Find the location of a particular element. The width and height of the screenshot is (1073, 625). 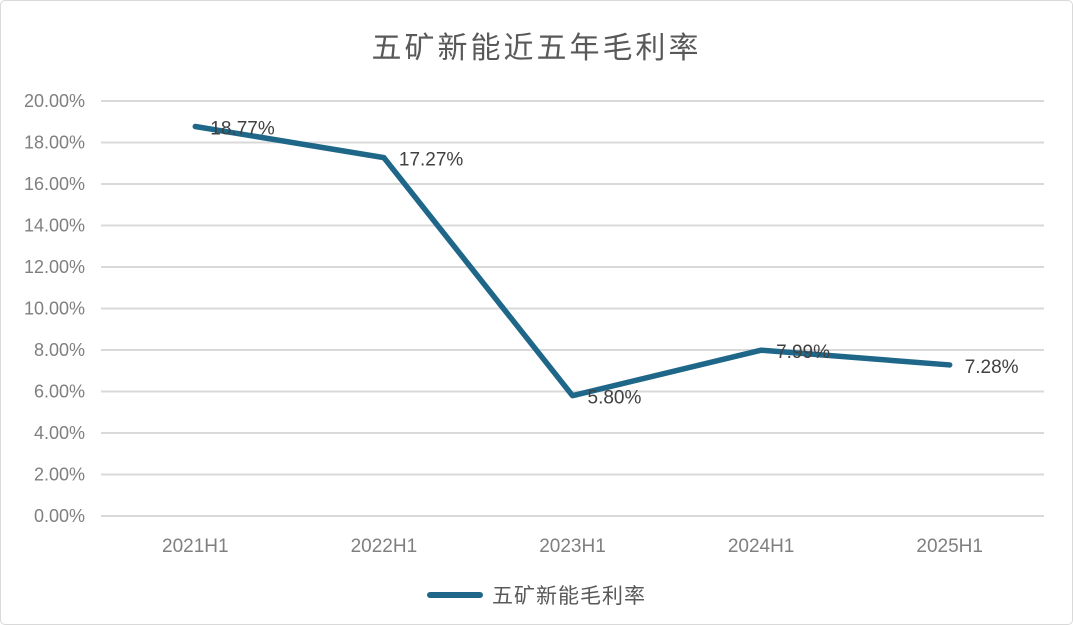

x-axis-label: 2025H1 is located at coordinates (949, 546).